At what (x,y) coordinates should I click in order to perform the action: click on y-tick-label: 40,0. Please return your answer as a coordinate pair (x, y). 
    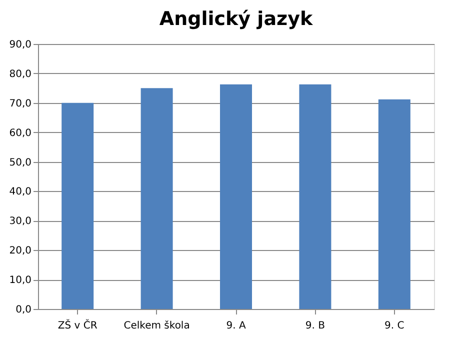
    Looking at the image, I should click on (20, 192).